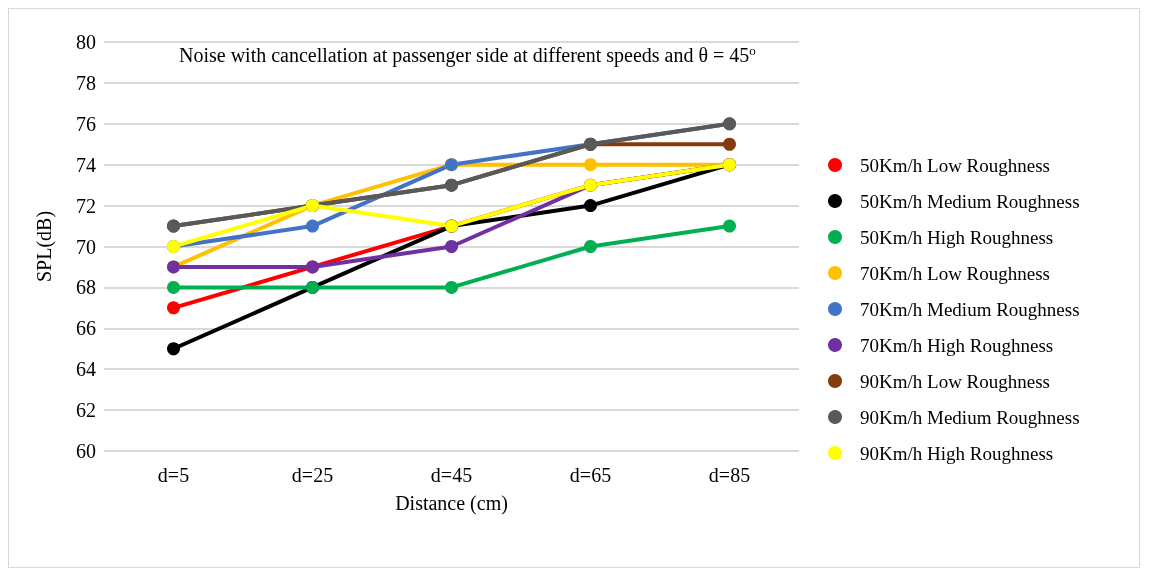 The height and width of the screenshot is (579, 1150). Describe the element at coordinates (955, 381) in the screenshot. I see `legend-label: 90Km/h Low Roughness` at that location.